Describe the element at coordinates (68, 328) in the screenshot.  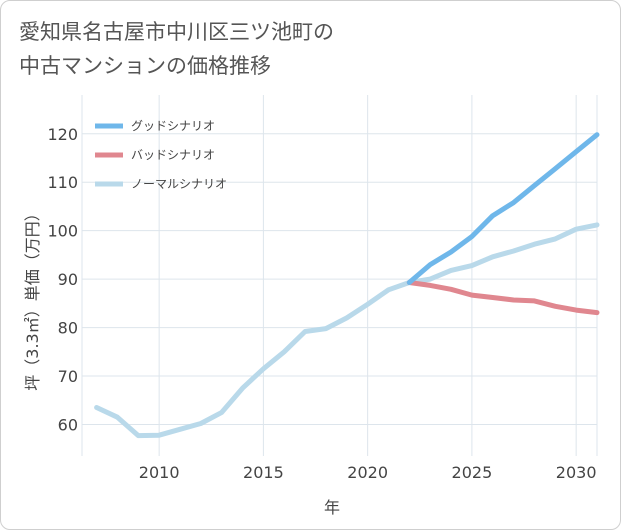
I see `y-tick-label: 80` at that location.